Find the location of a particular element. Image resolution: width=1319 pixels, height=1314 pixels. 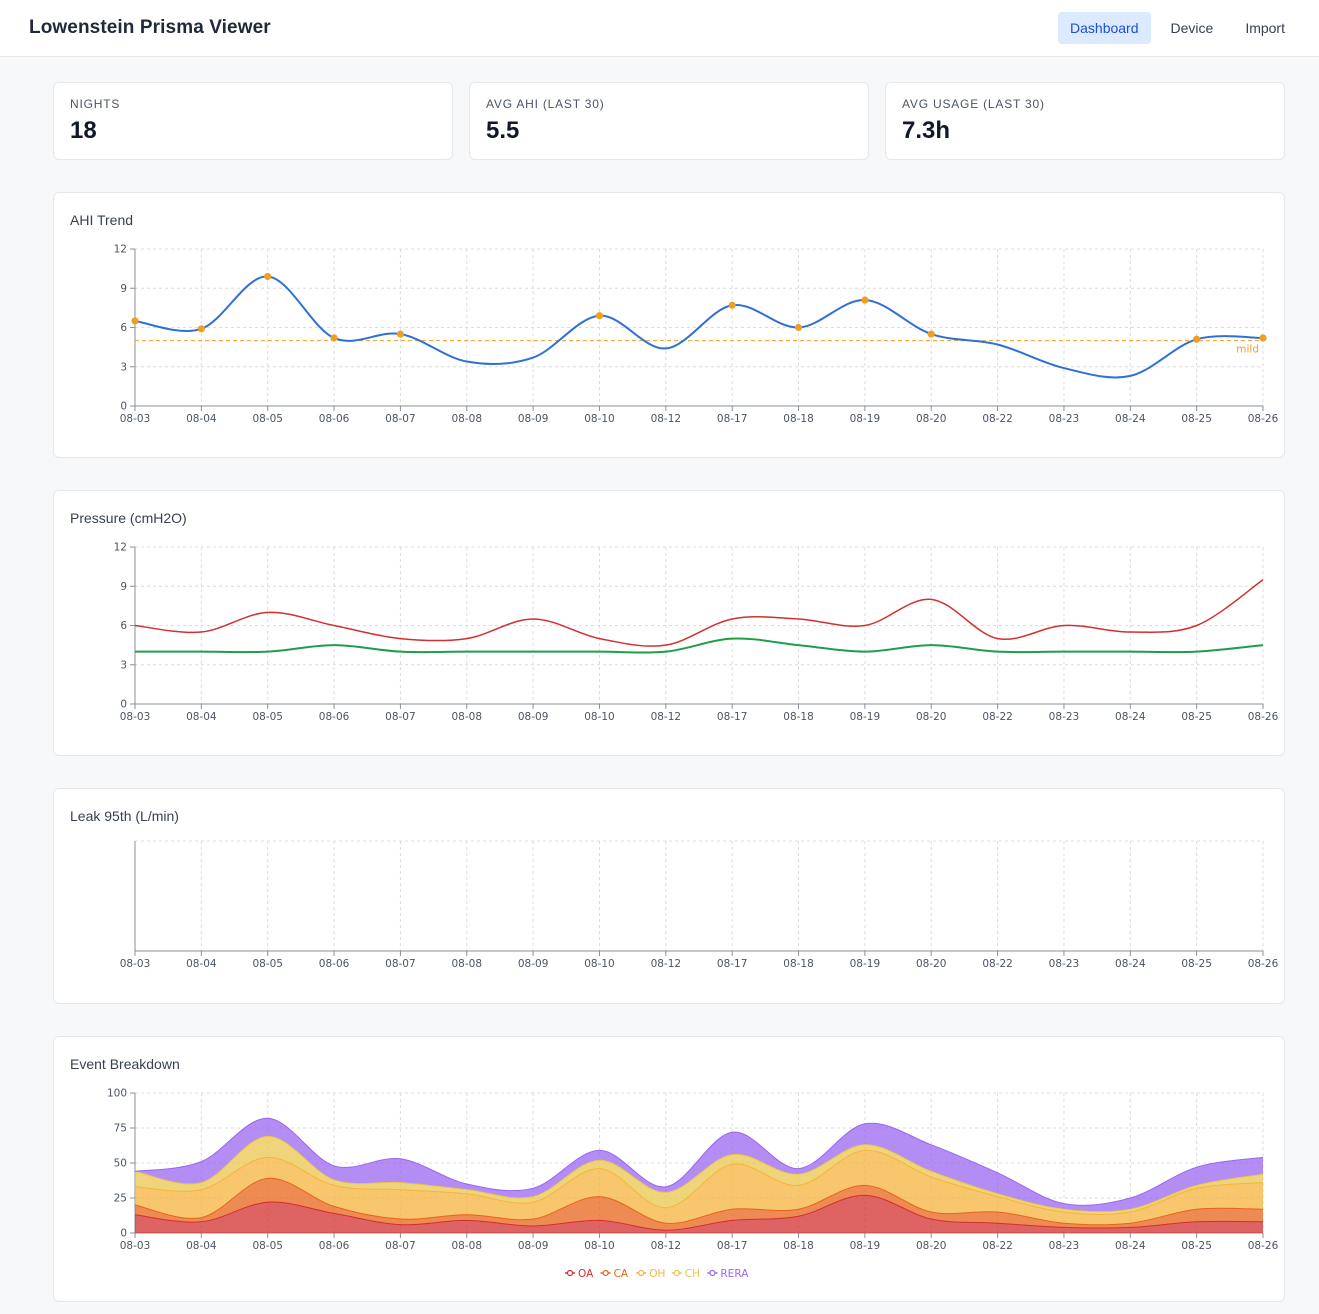

legend-item-oh: OH is located at coordinates (650, 1274).